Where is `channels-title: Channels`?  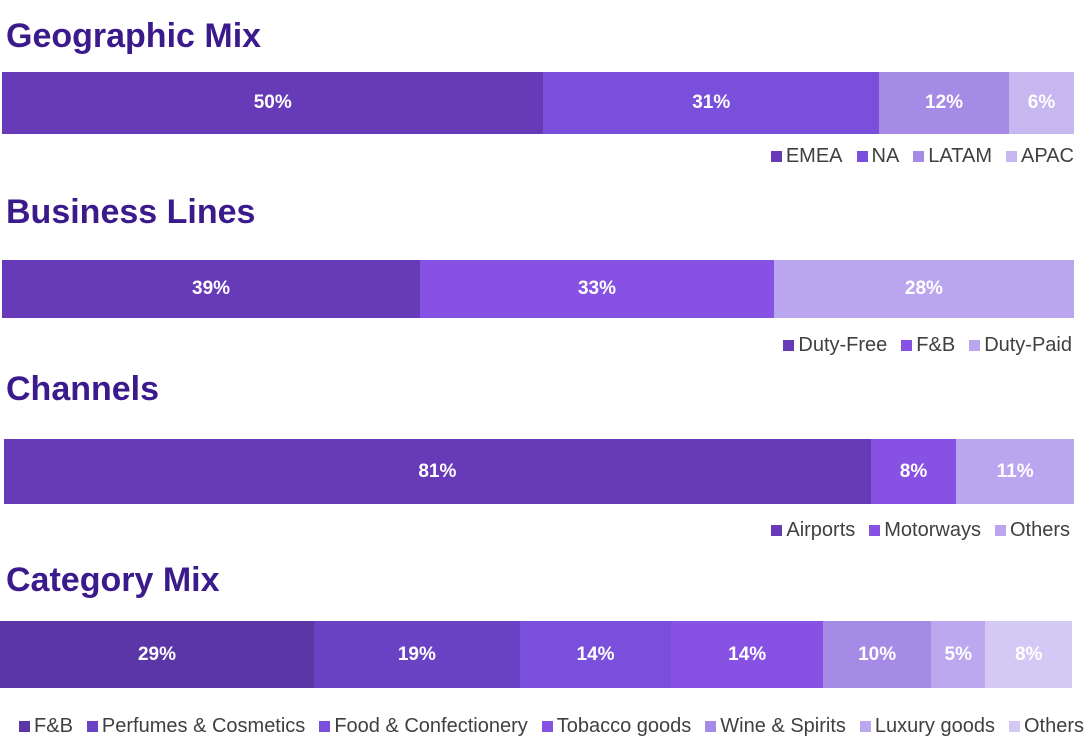
channels-title: Channels is located at coordinates (83, 389).